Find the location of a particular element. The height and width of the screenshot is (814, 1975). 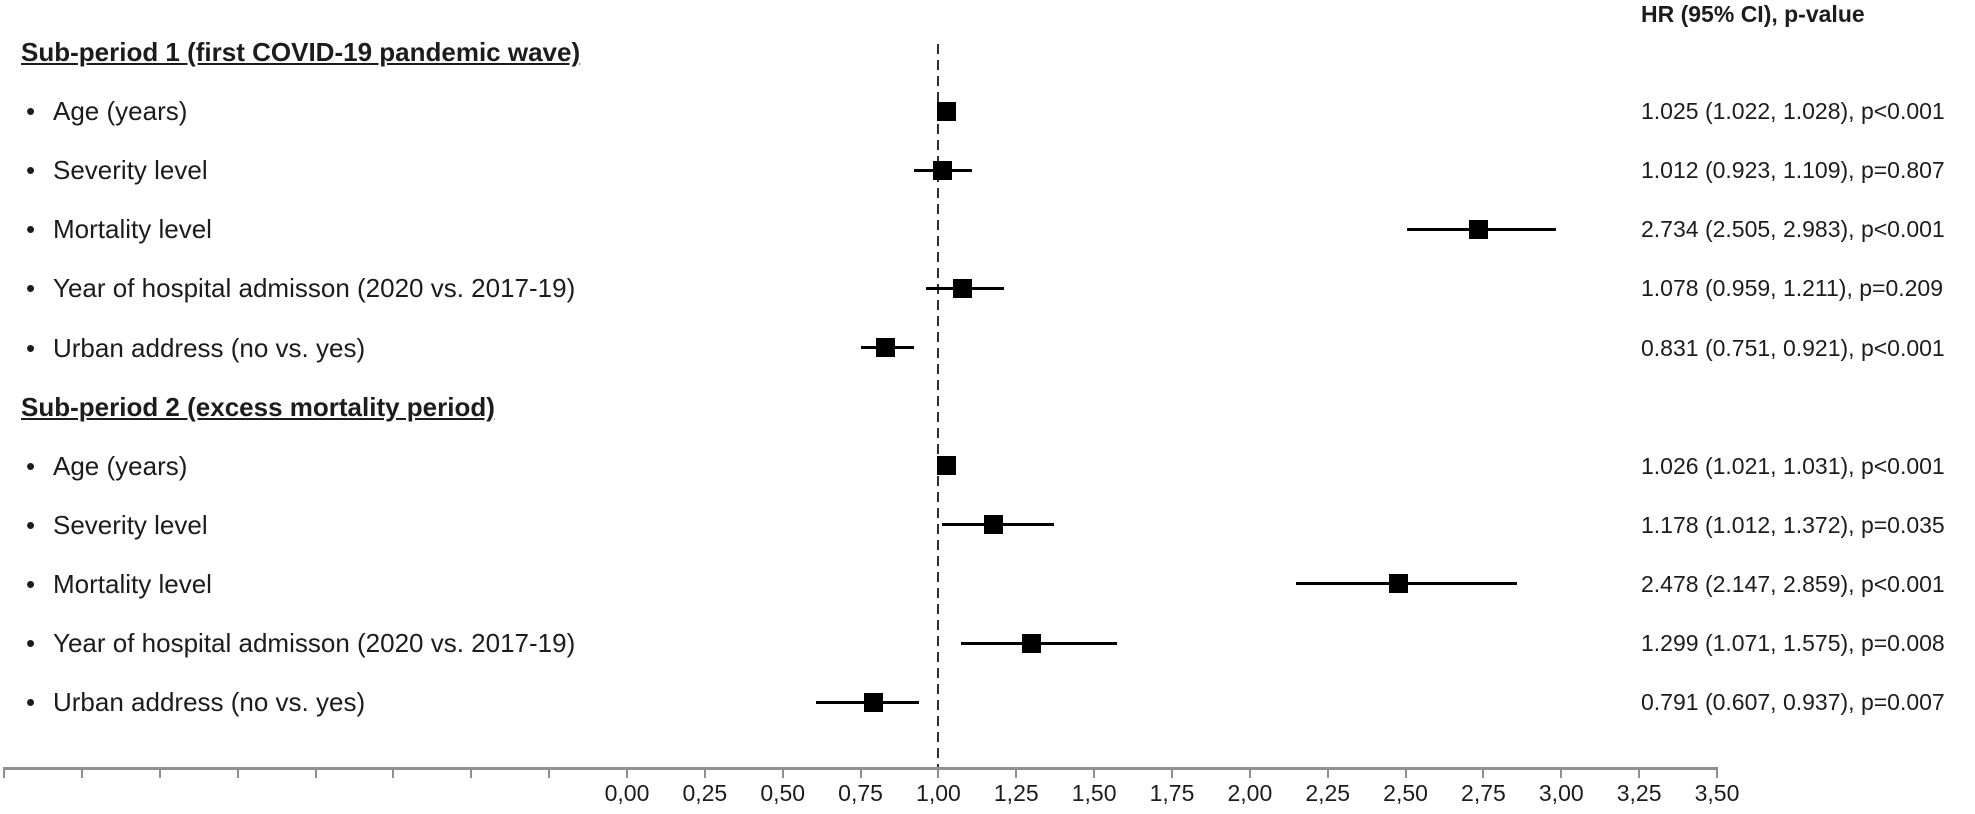

row-result: 2.734 (2.505, 2.983), p<0.001 is located at coordinates (1793, 229).